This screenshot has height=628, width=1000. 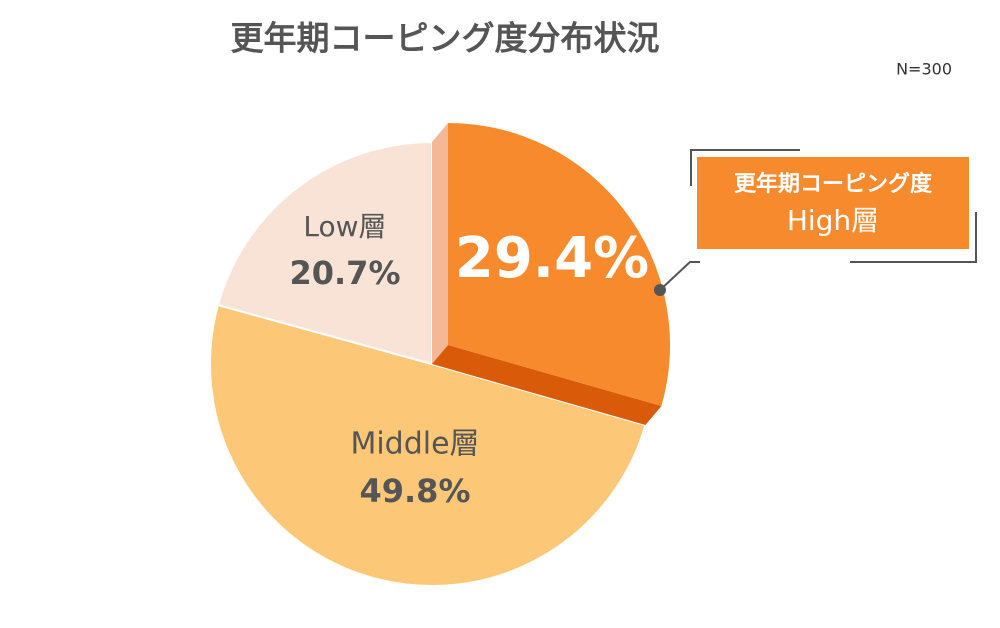 What do you see at coordinates (344, 226) in the screenshot?
I see `slice-label: Low層` at bounding box center [344, 226].